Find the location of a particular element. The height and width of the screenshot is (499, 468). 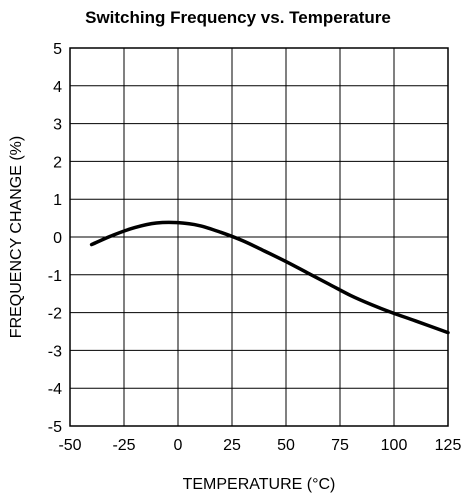

y-tick-label: 4 is located at coordinates (57, 87).